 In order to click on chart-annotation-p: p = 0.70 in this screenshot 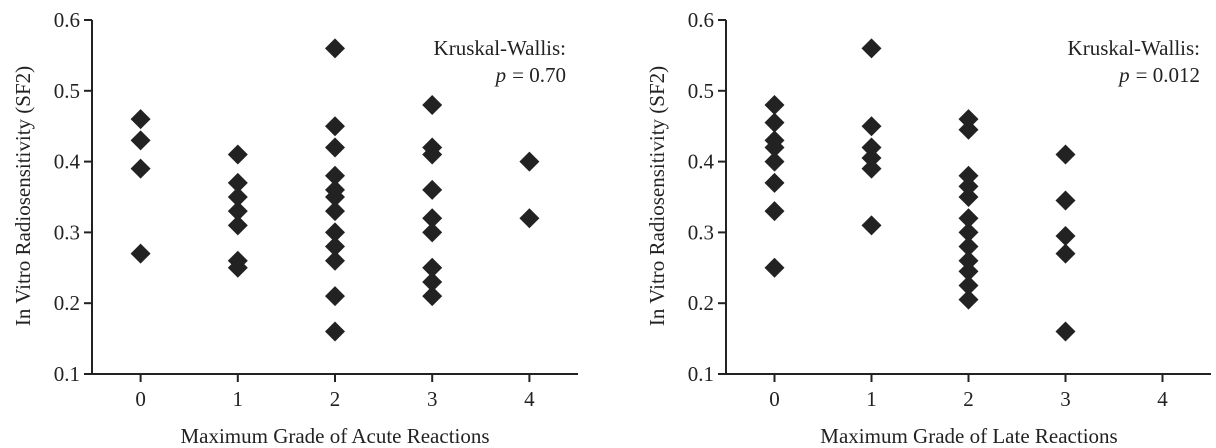, I will do `click(530, 75)`.